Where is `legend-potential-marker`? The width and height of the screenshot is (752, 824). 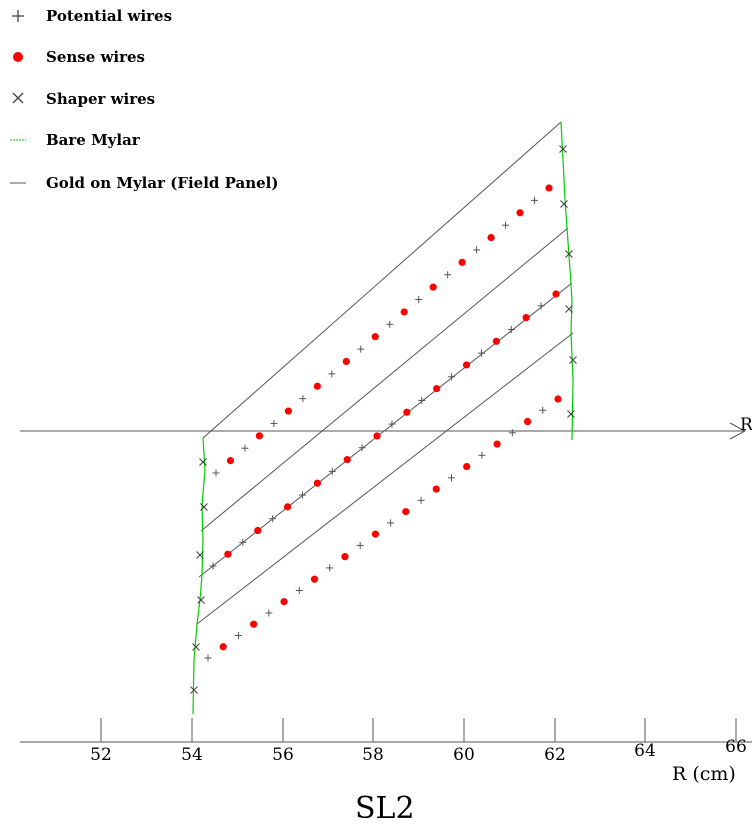
legend-potential-marker is located at coordinates (18, 16).